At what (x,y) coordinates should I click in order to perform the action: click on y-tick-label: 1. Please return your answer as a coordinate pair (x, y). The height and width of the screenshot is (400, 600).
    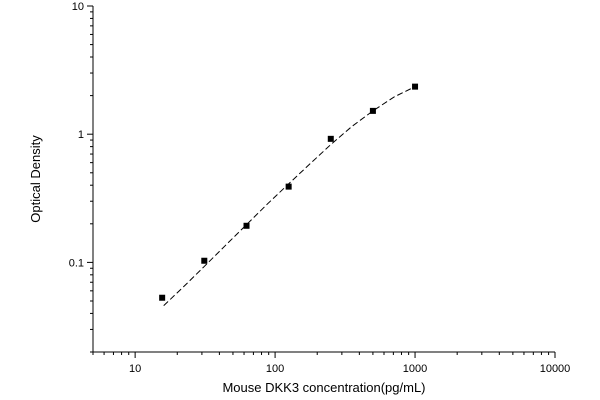
    Looking at the image, I should click on (81, 135).